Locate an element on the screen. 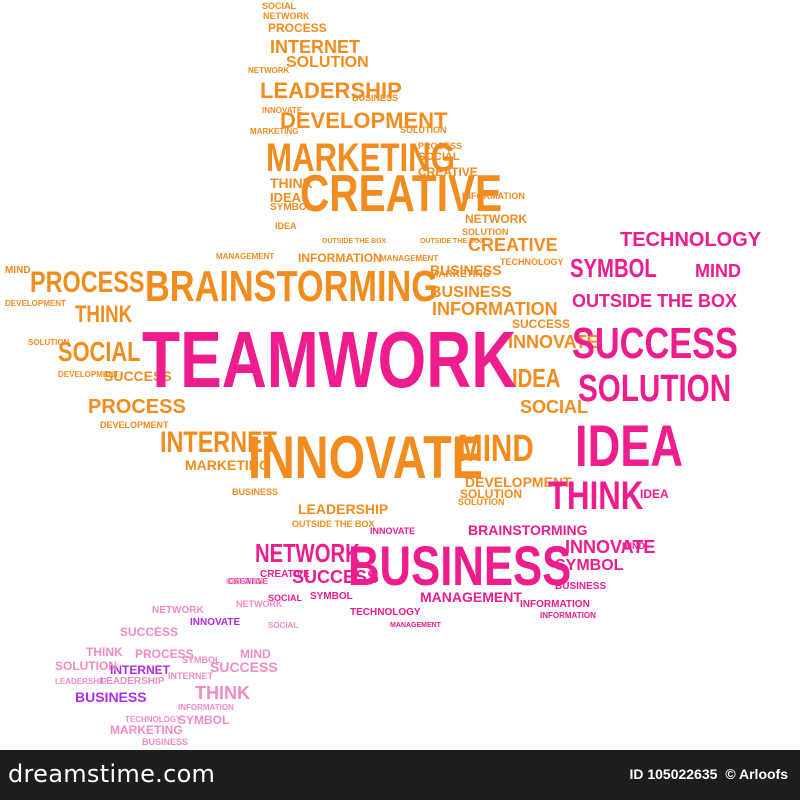  image-id: ID 105022635 is located at coordinates (673, 774).